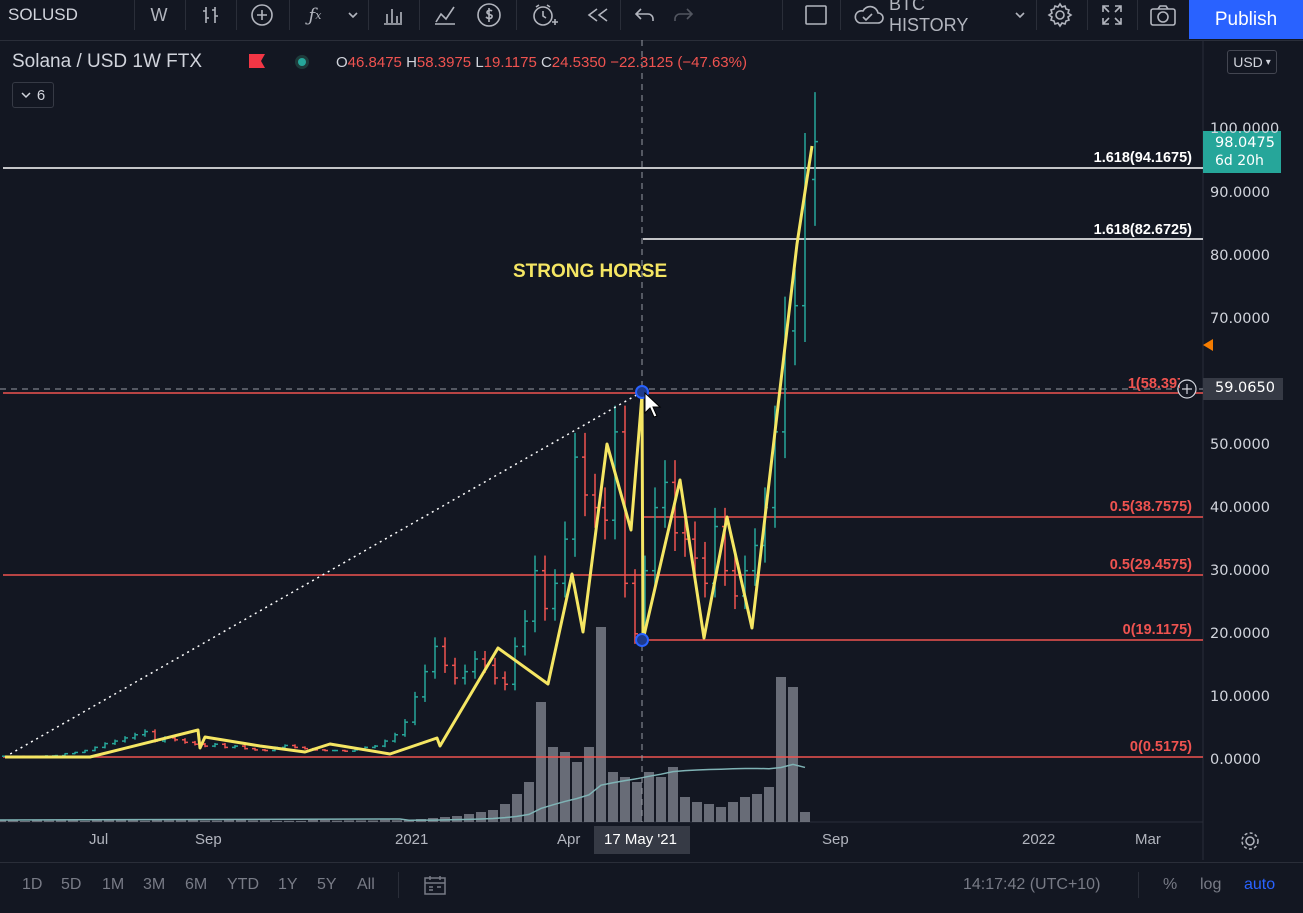  I want to click on auto-scale-toggle: auto, so click(1259, 885).